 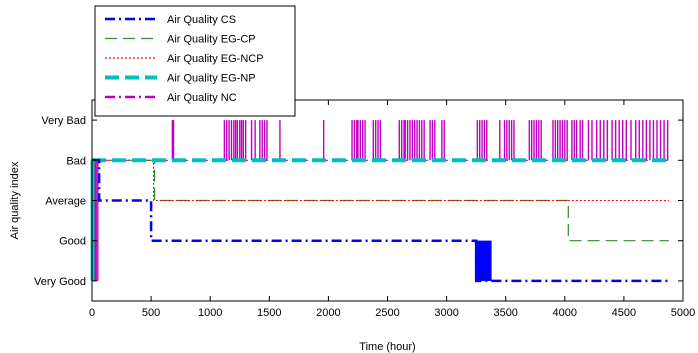 I want to click on y-tick-label: Good, so click(x=72, y=242).